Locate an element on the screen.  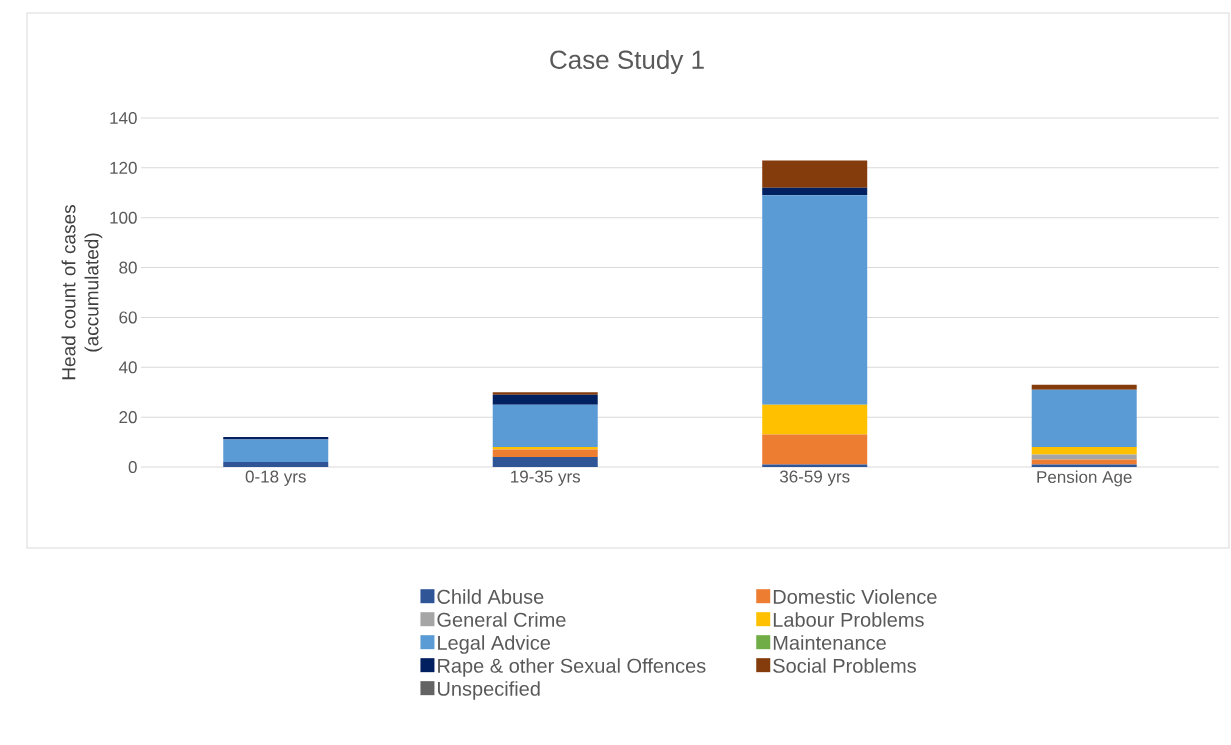
y-axis-title: Head count of cases (accumulated) is located at coordinates (82, 292).